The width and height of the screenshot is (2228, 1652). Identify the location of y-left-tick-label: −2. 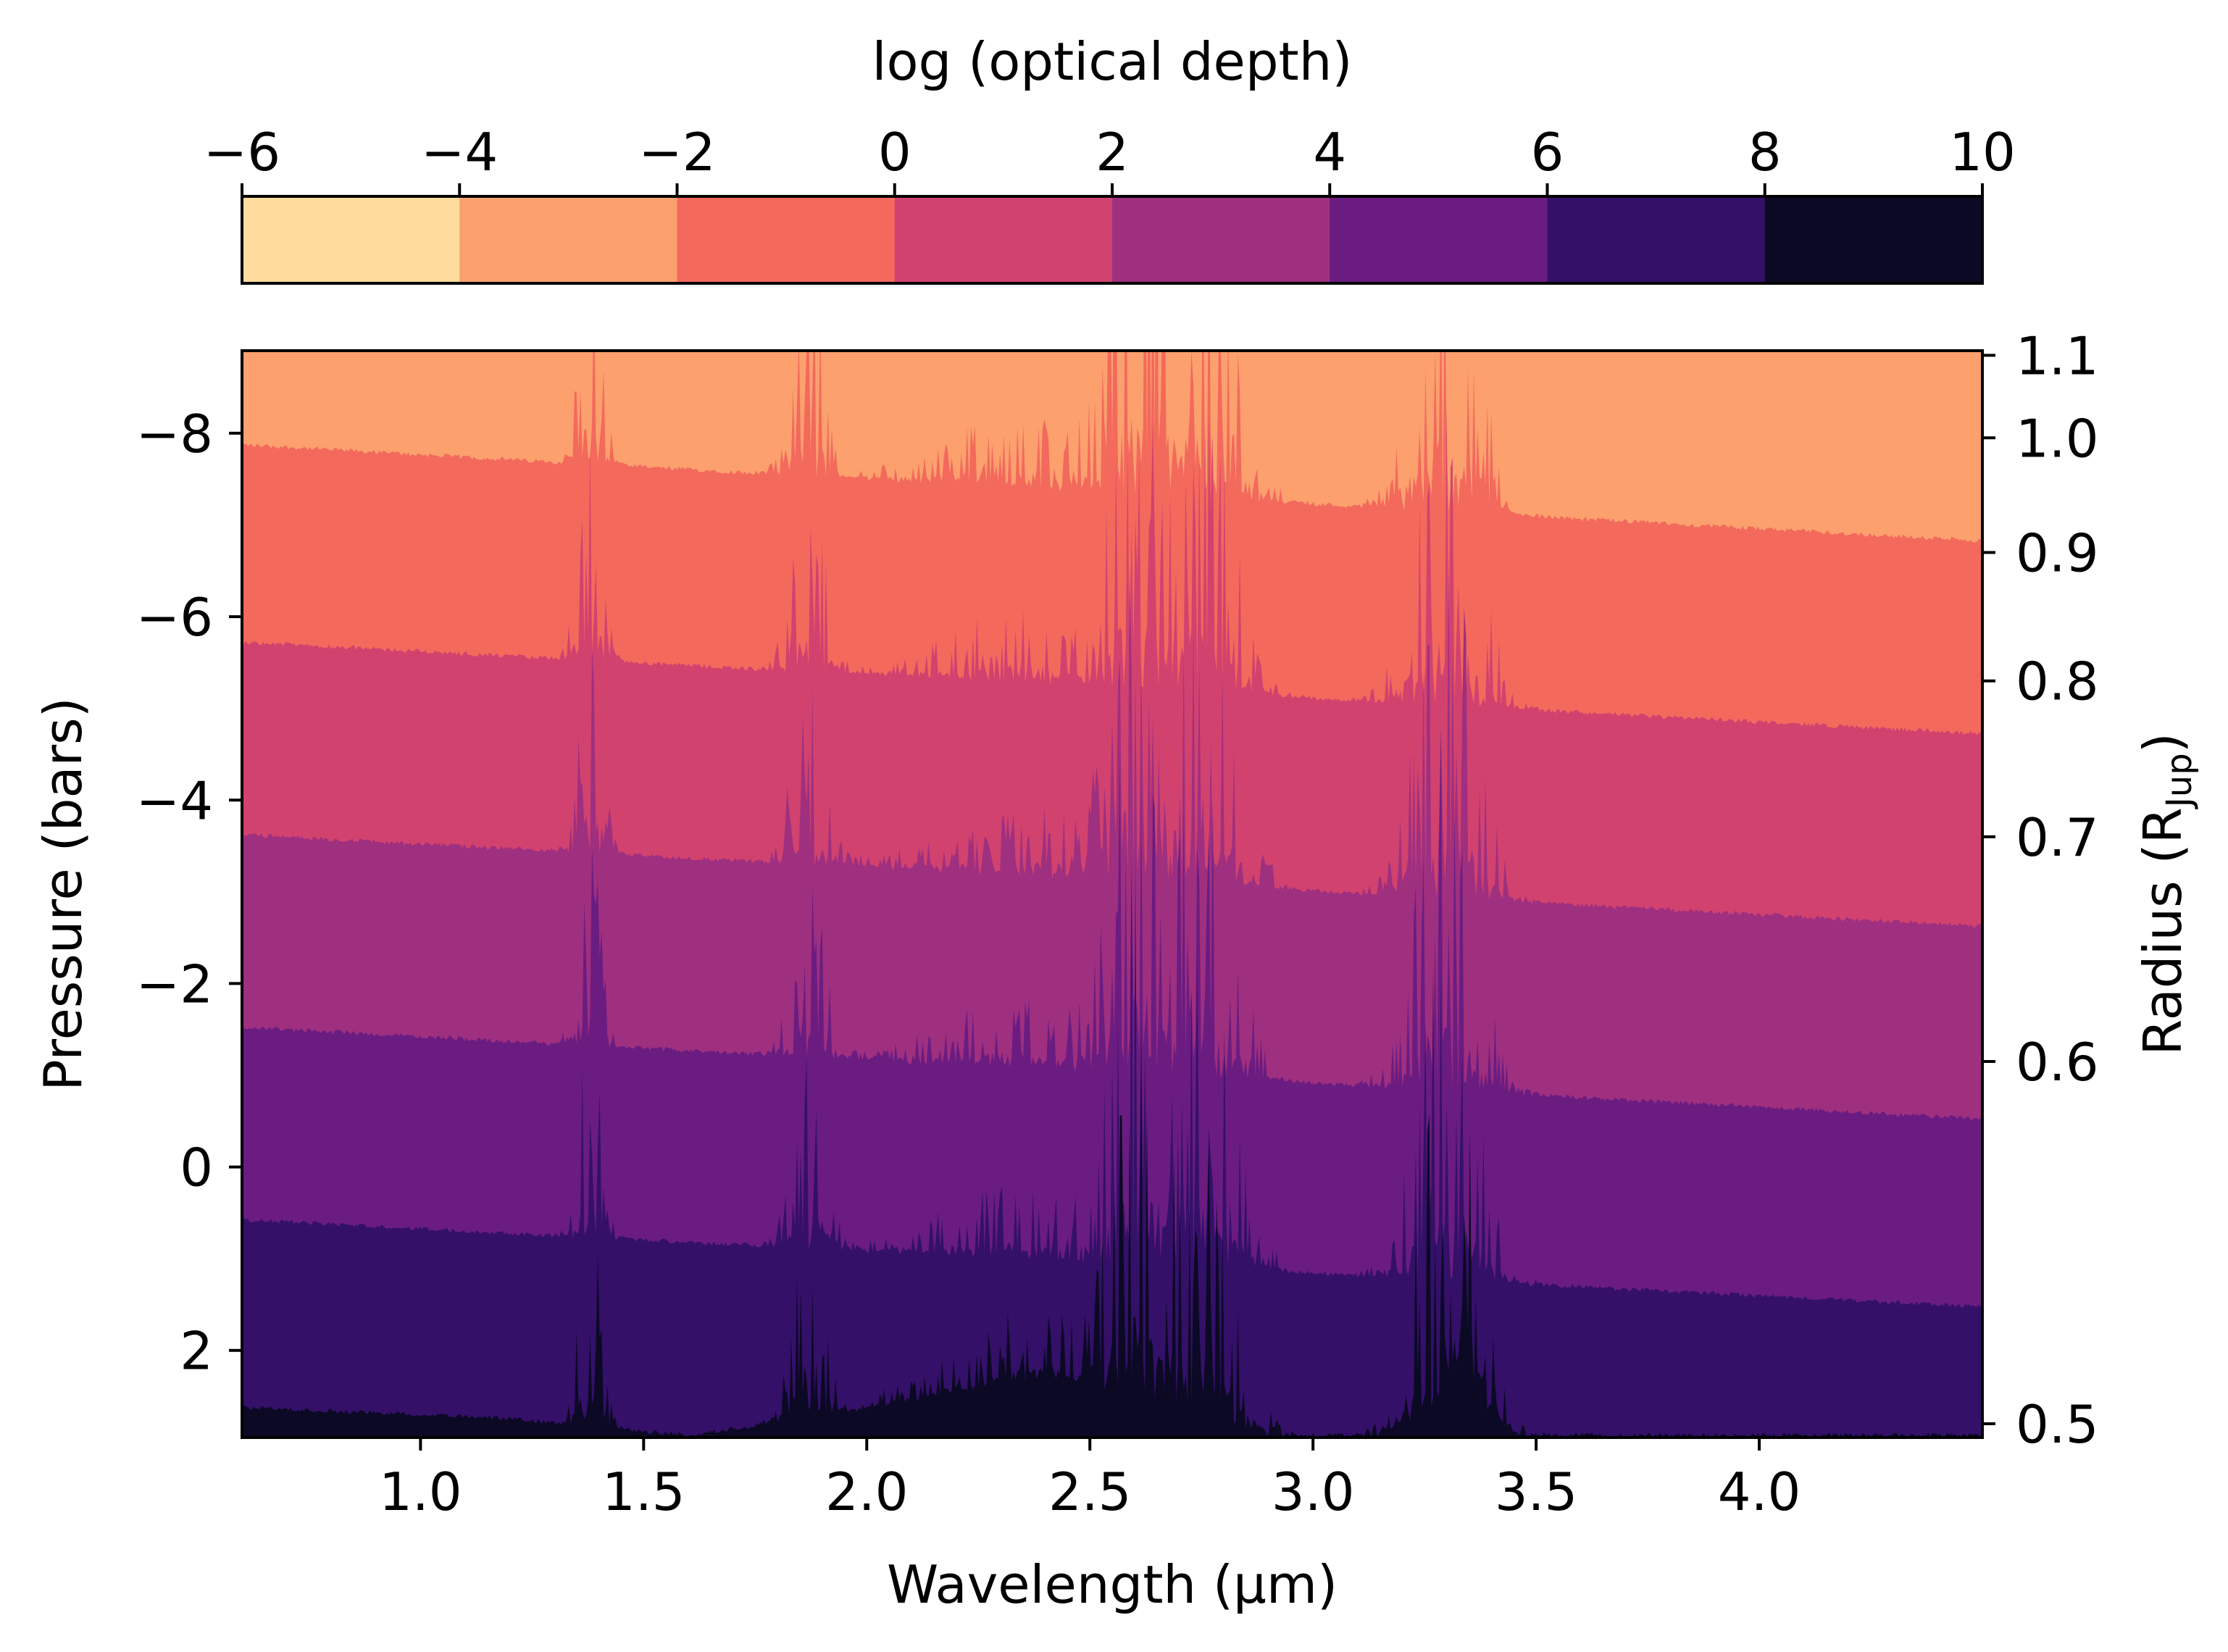
(175, 984).